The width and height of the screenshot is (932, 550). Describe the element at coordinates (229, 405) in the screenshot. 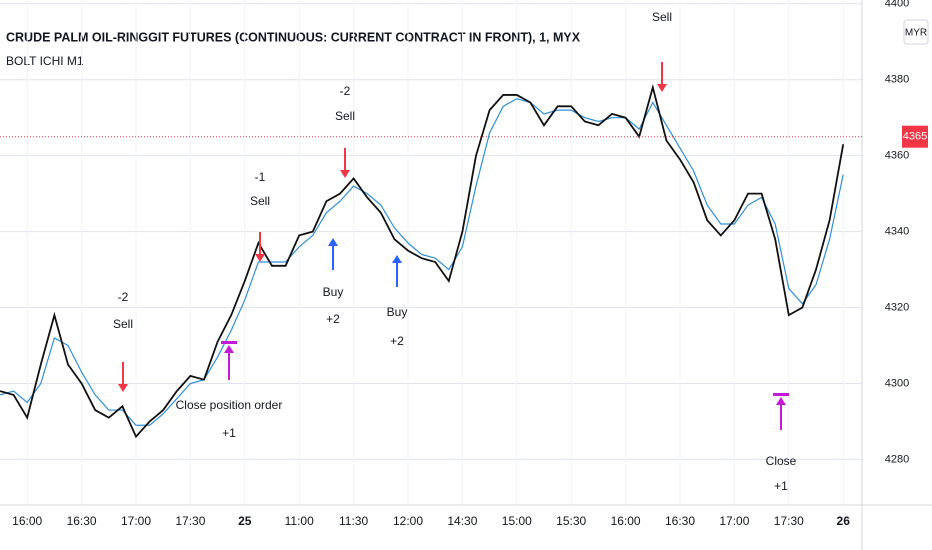

I see `signal-label: Close position order` at that location.